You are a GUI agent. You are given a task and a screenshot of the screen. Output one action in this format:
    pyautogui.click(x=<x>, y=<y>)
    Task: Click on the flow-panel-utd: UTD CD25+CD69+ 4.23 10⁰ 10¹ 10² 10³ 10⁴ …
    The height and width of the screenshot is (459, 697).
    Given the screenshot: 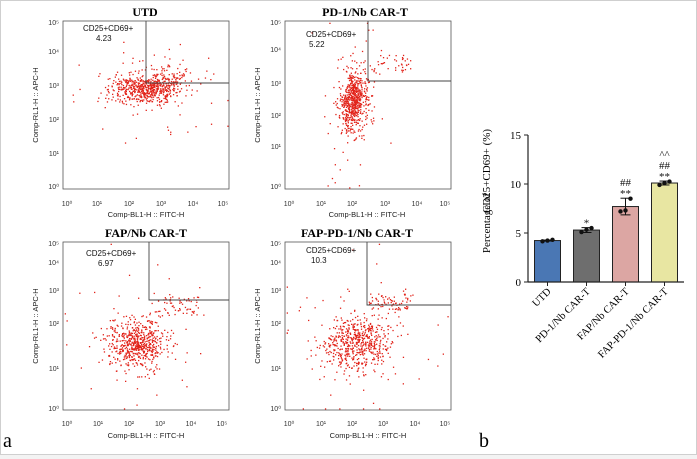 What is the action you would take?
    pyautogui.click(x=130, y=112)
    